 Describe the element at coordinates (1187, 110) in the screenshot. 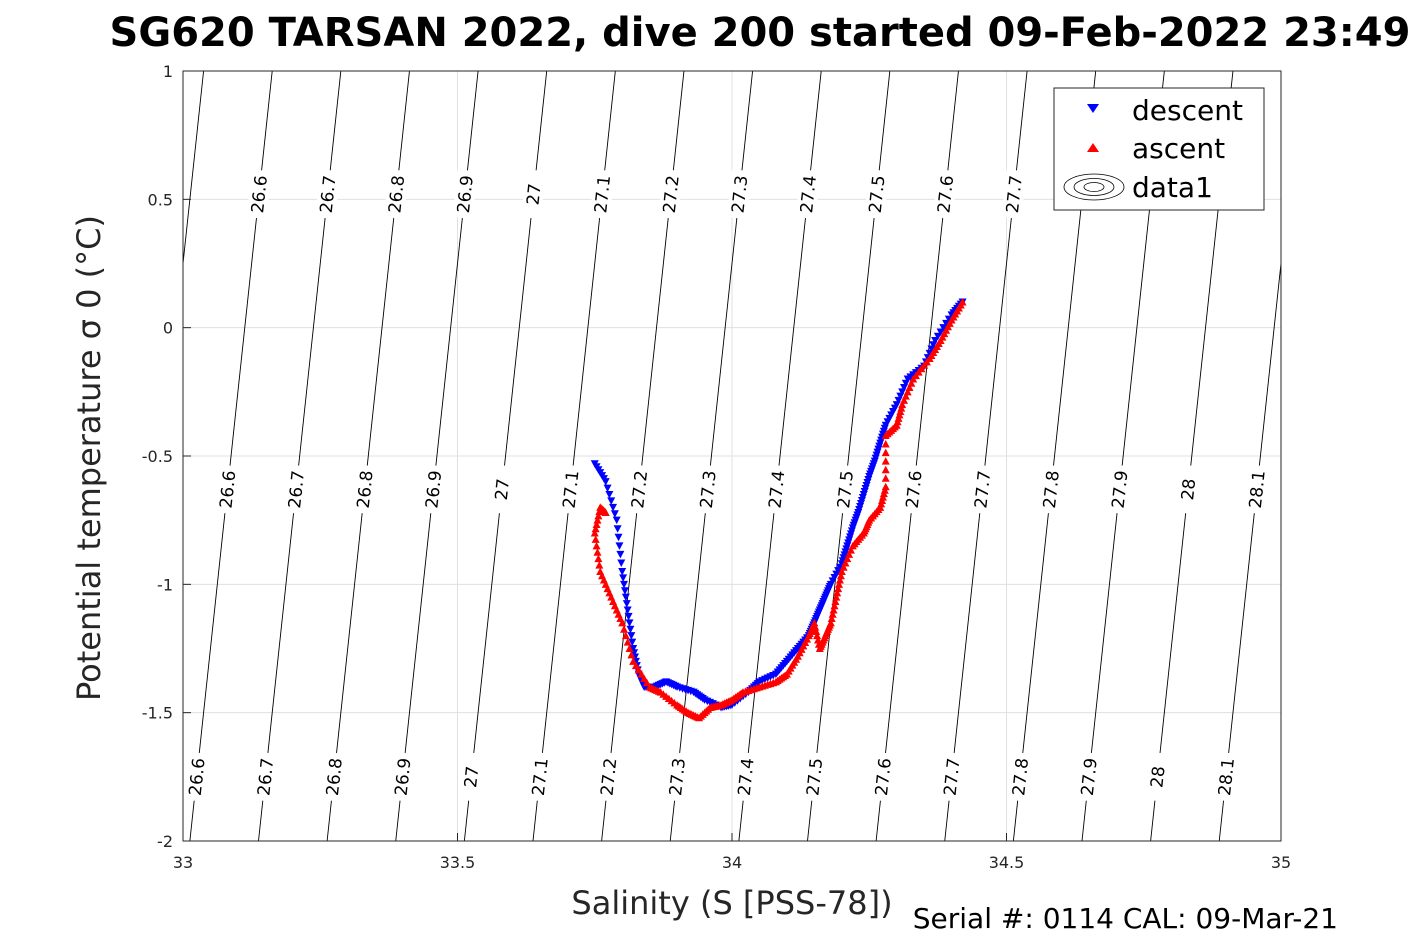

I see `legend-descent-label: descent` at that location.